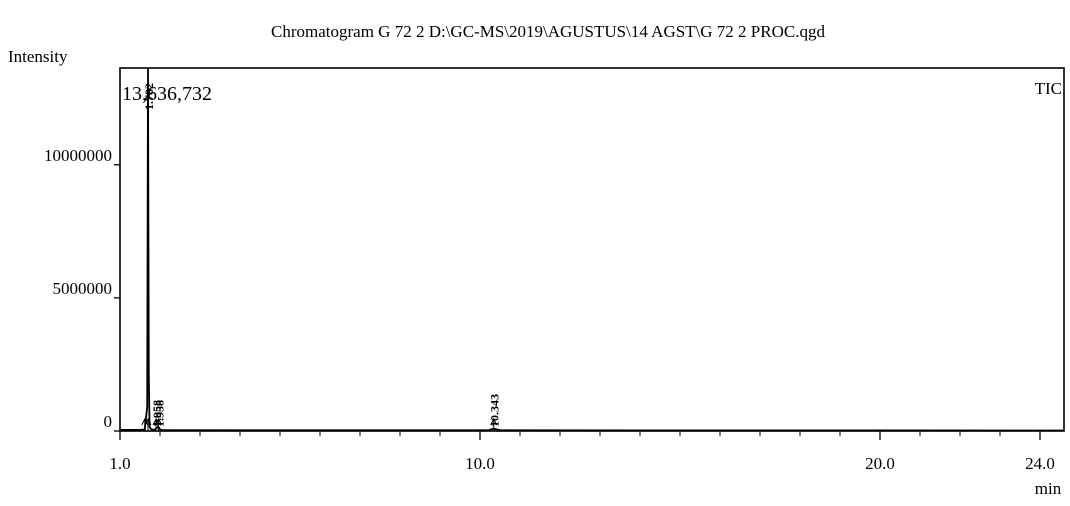 This screenshot has height=506, width=1070. Describe the element at coordinates (582, 452) in the screenshot. I see `x-axis-ticks: 1.0 10.0 20.0 24.0` at that location.